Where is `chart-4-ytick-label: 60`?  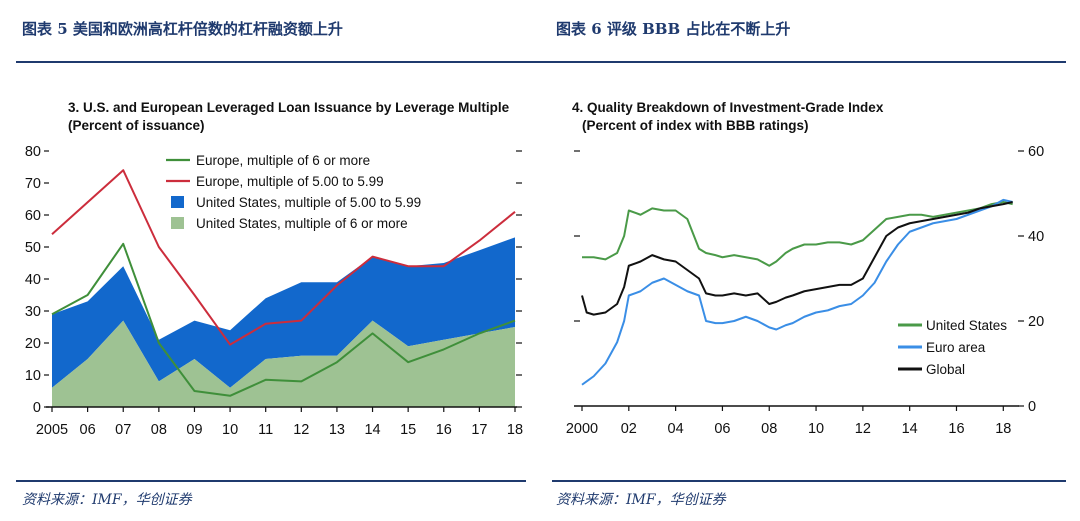 chart-4-ytick-label: 60 is located at coordinates (1036, 152).